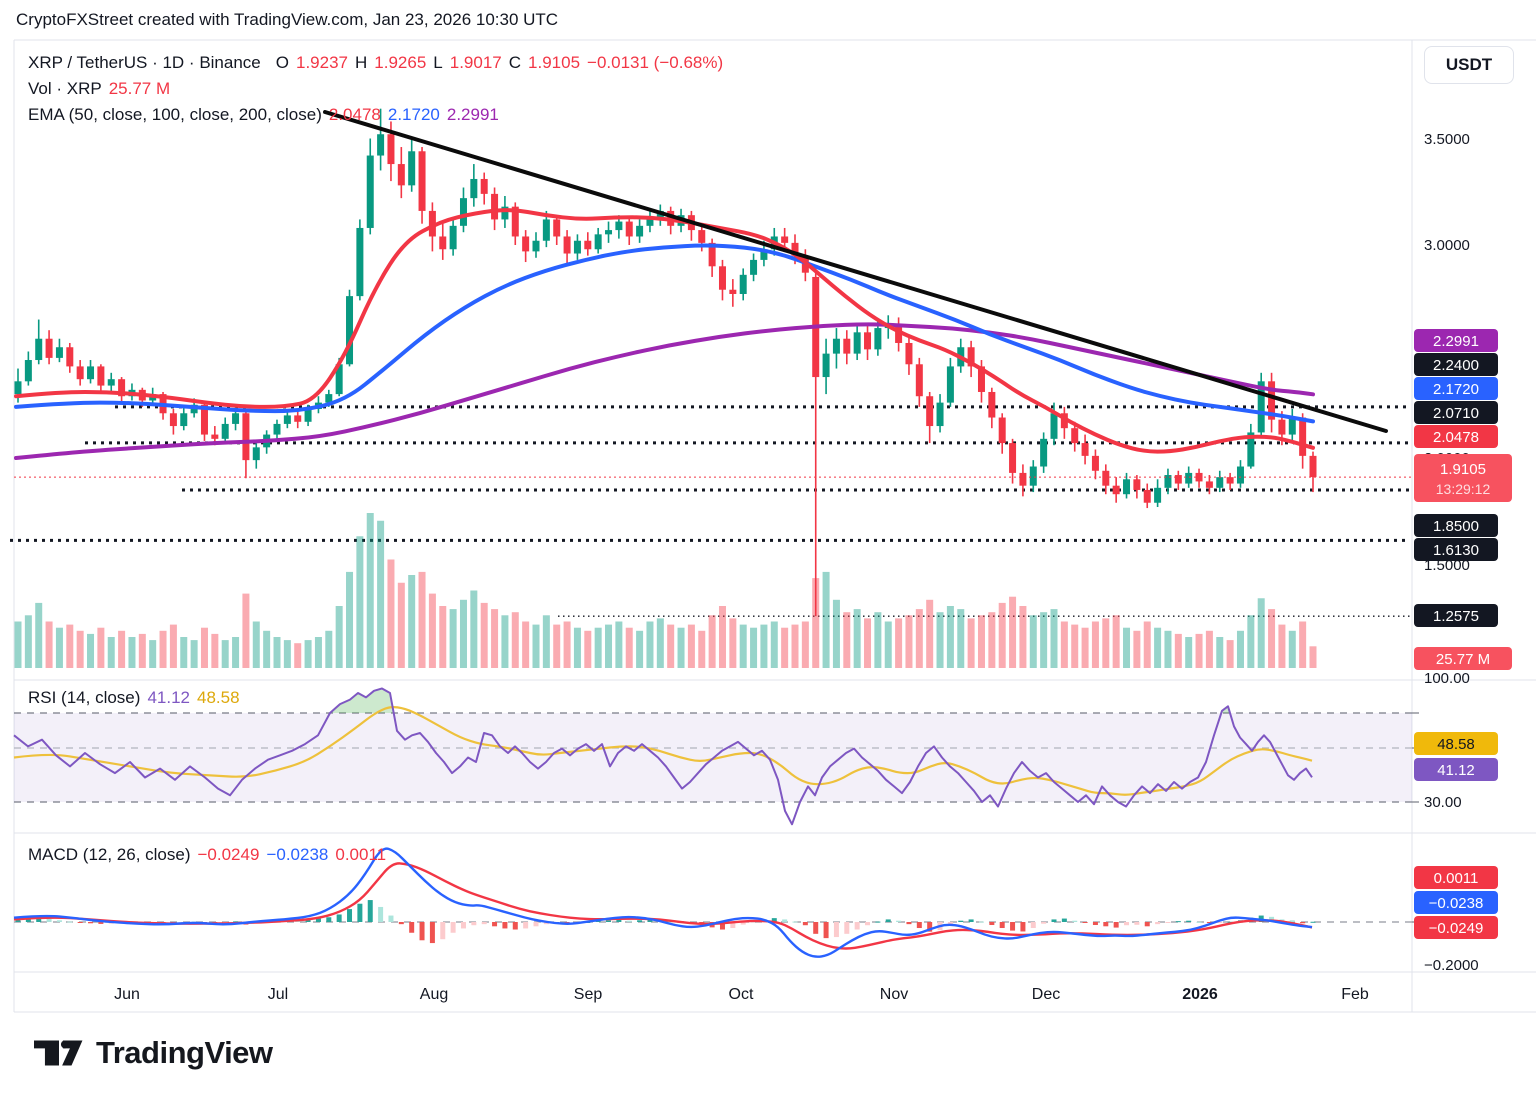  I want to click on currency-toggle-button: USDT, so click(1469, 65).